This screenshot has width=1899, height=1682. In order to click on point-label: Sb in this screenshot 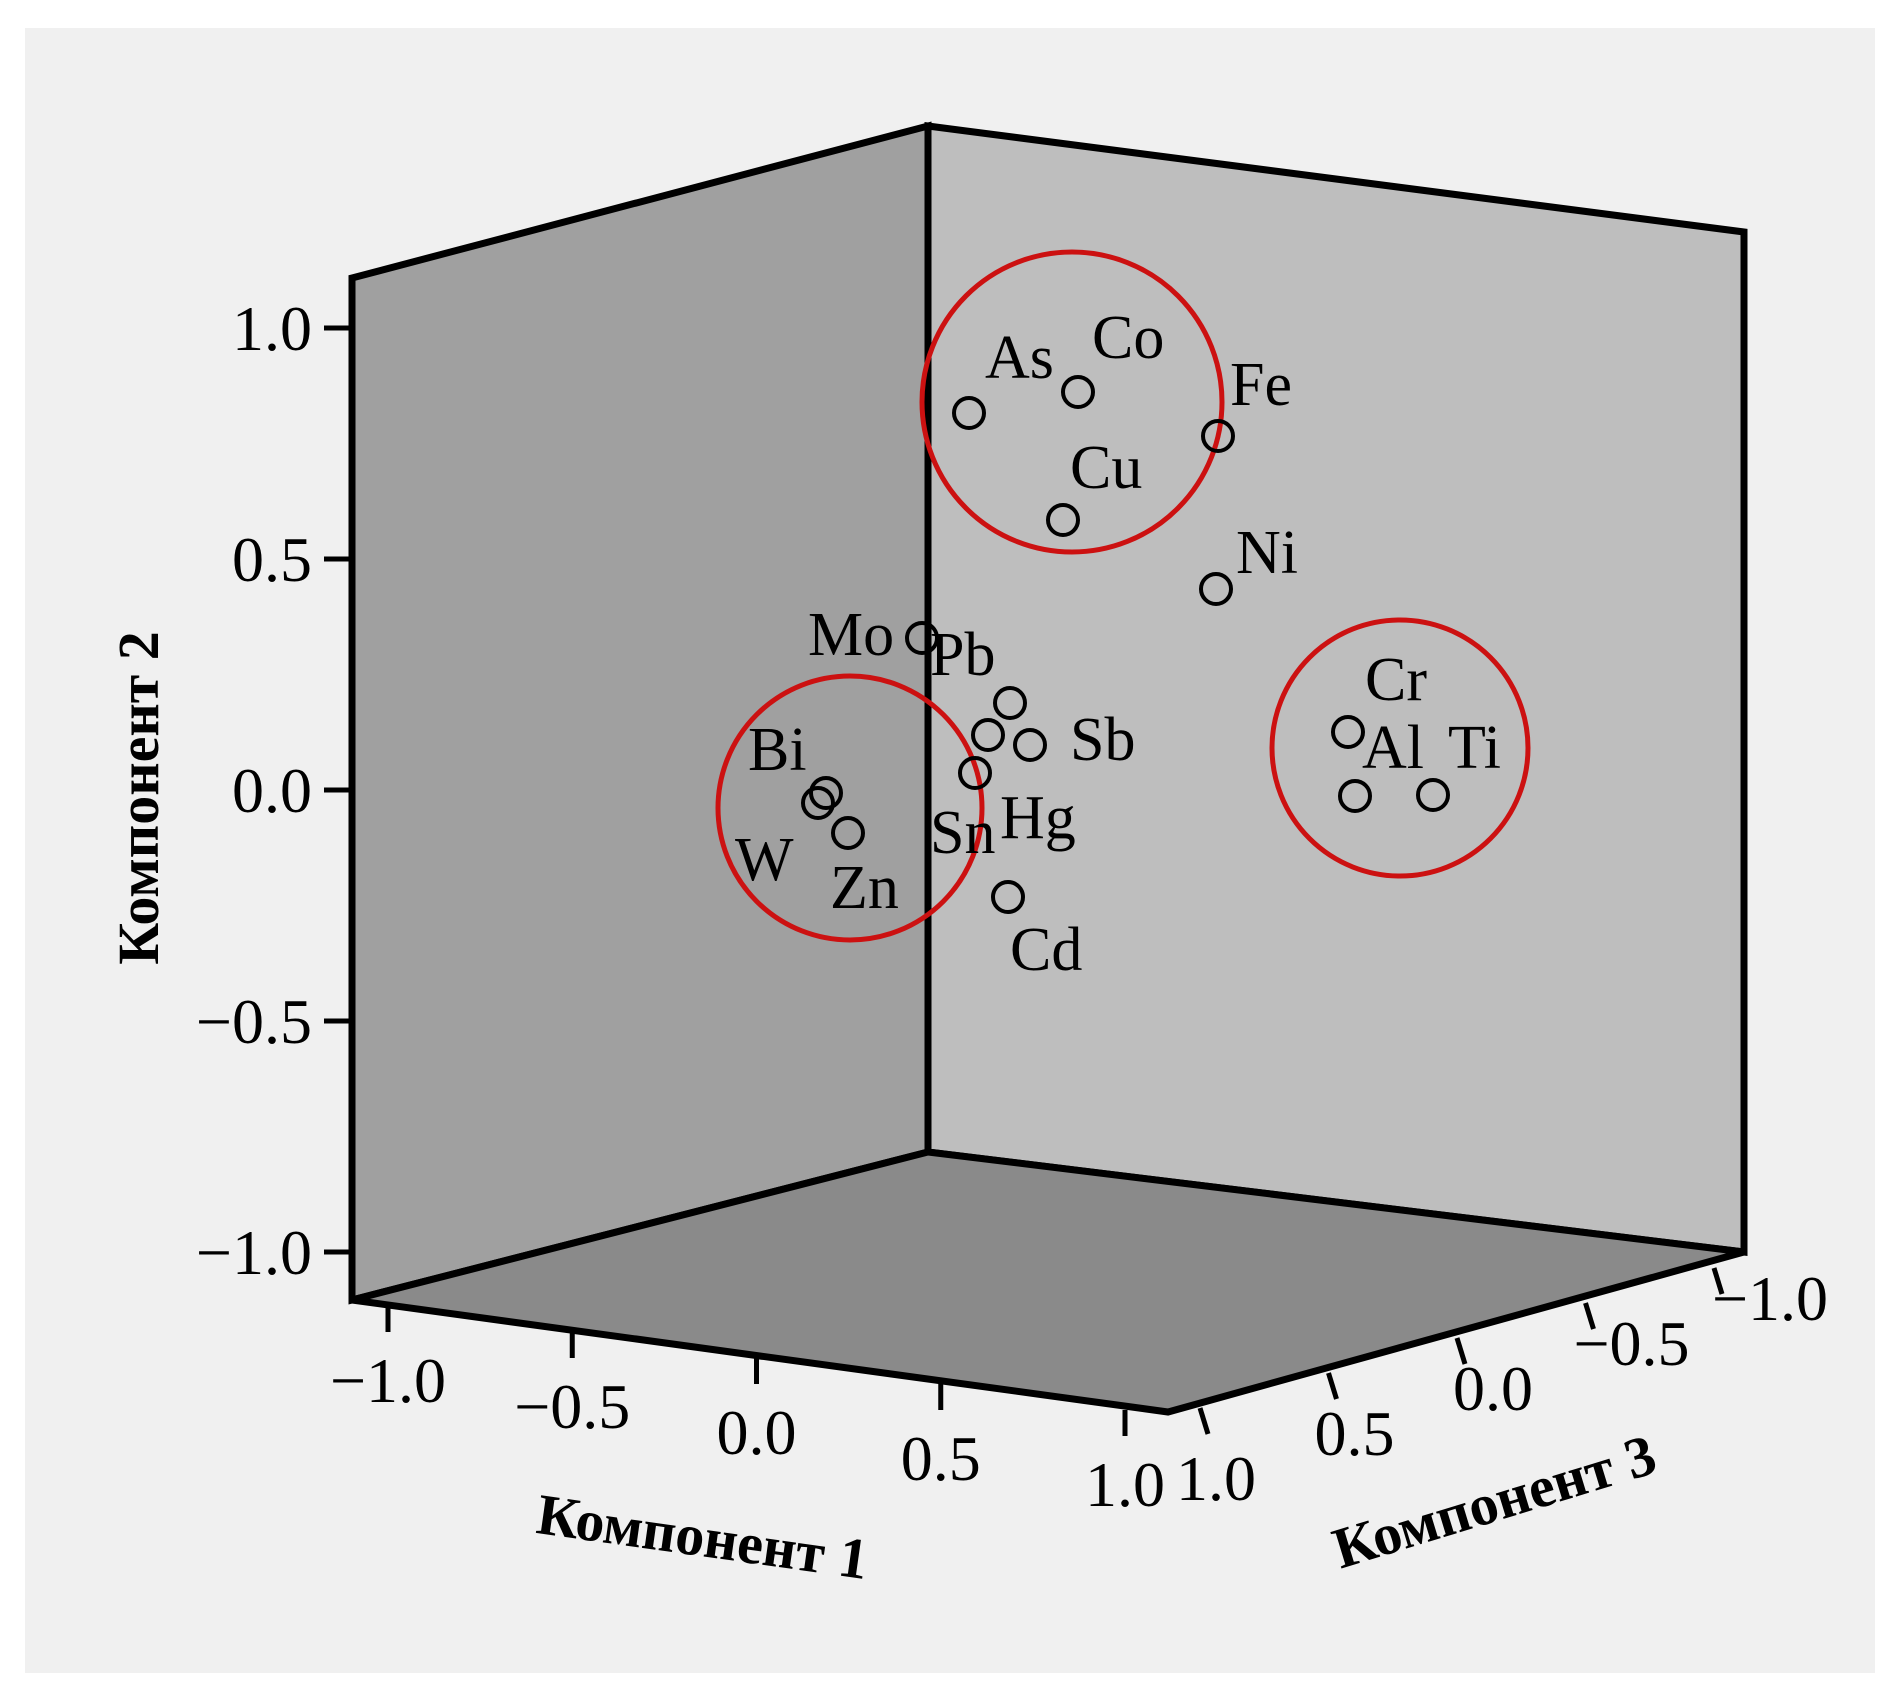, I will do `click(1102, 740)`.